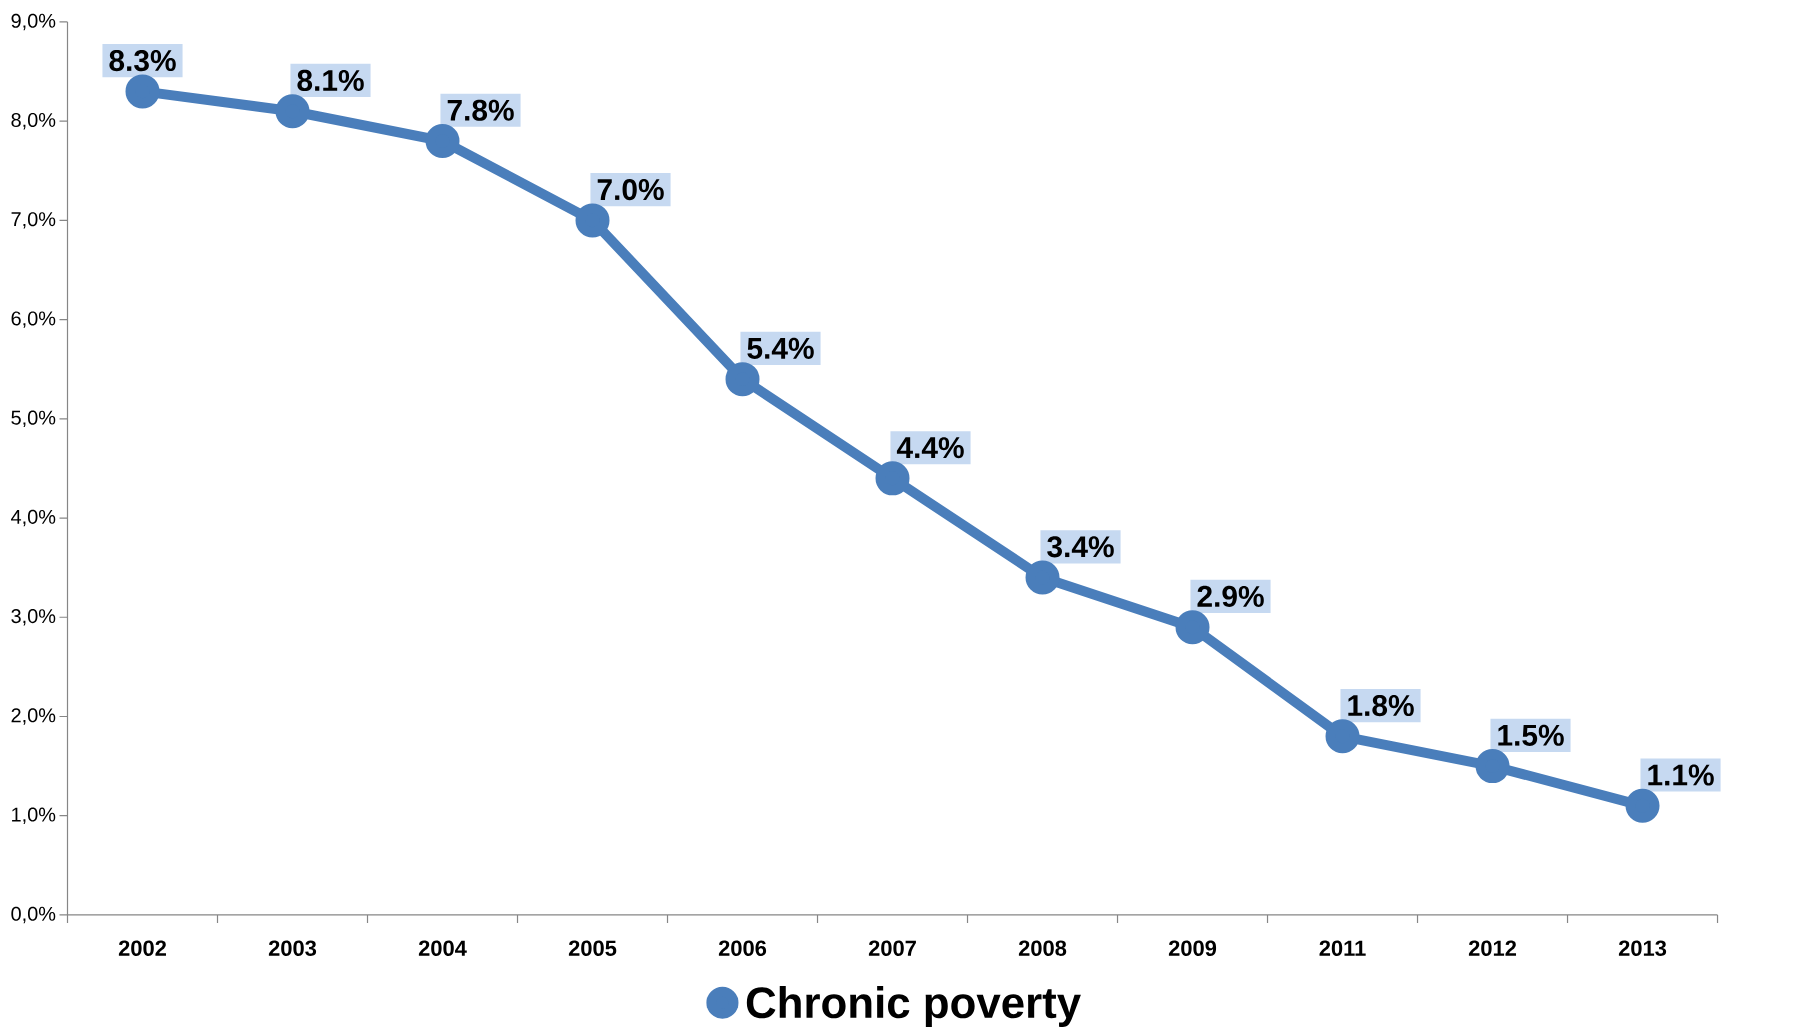  I want to click on x-tick-label: 2004, so click(442, 948).